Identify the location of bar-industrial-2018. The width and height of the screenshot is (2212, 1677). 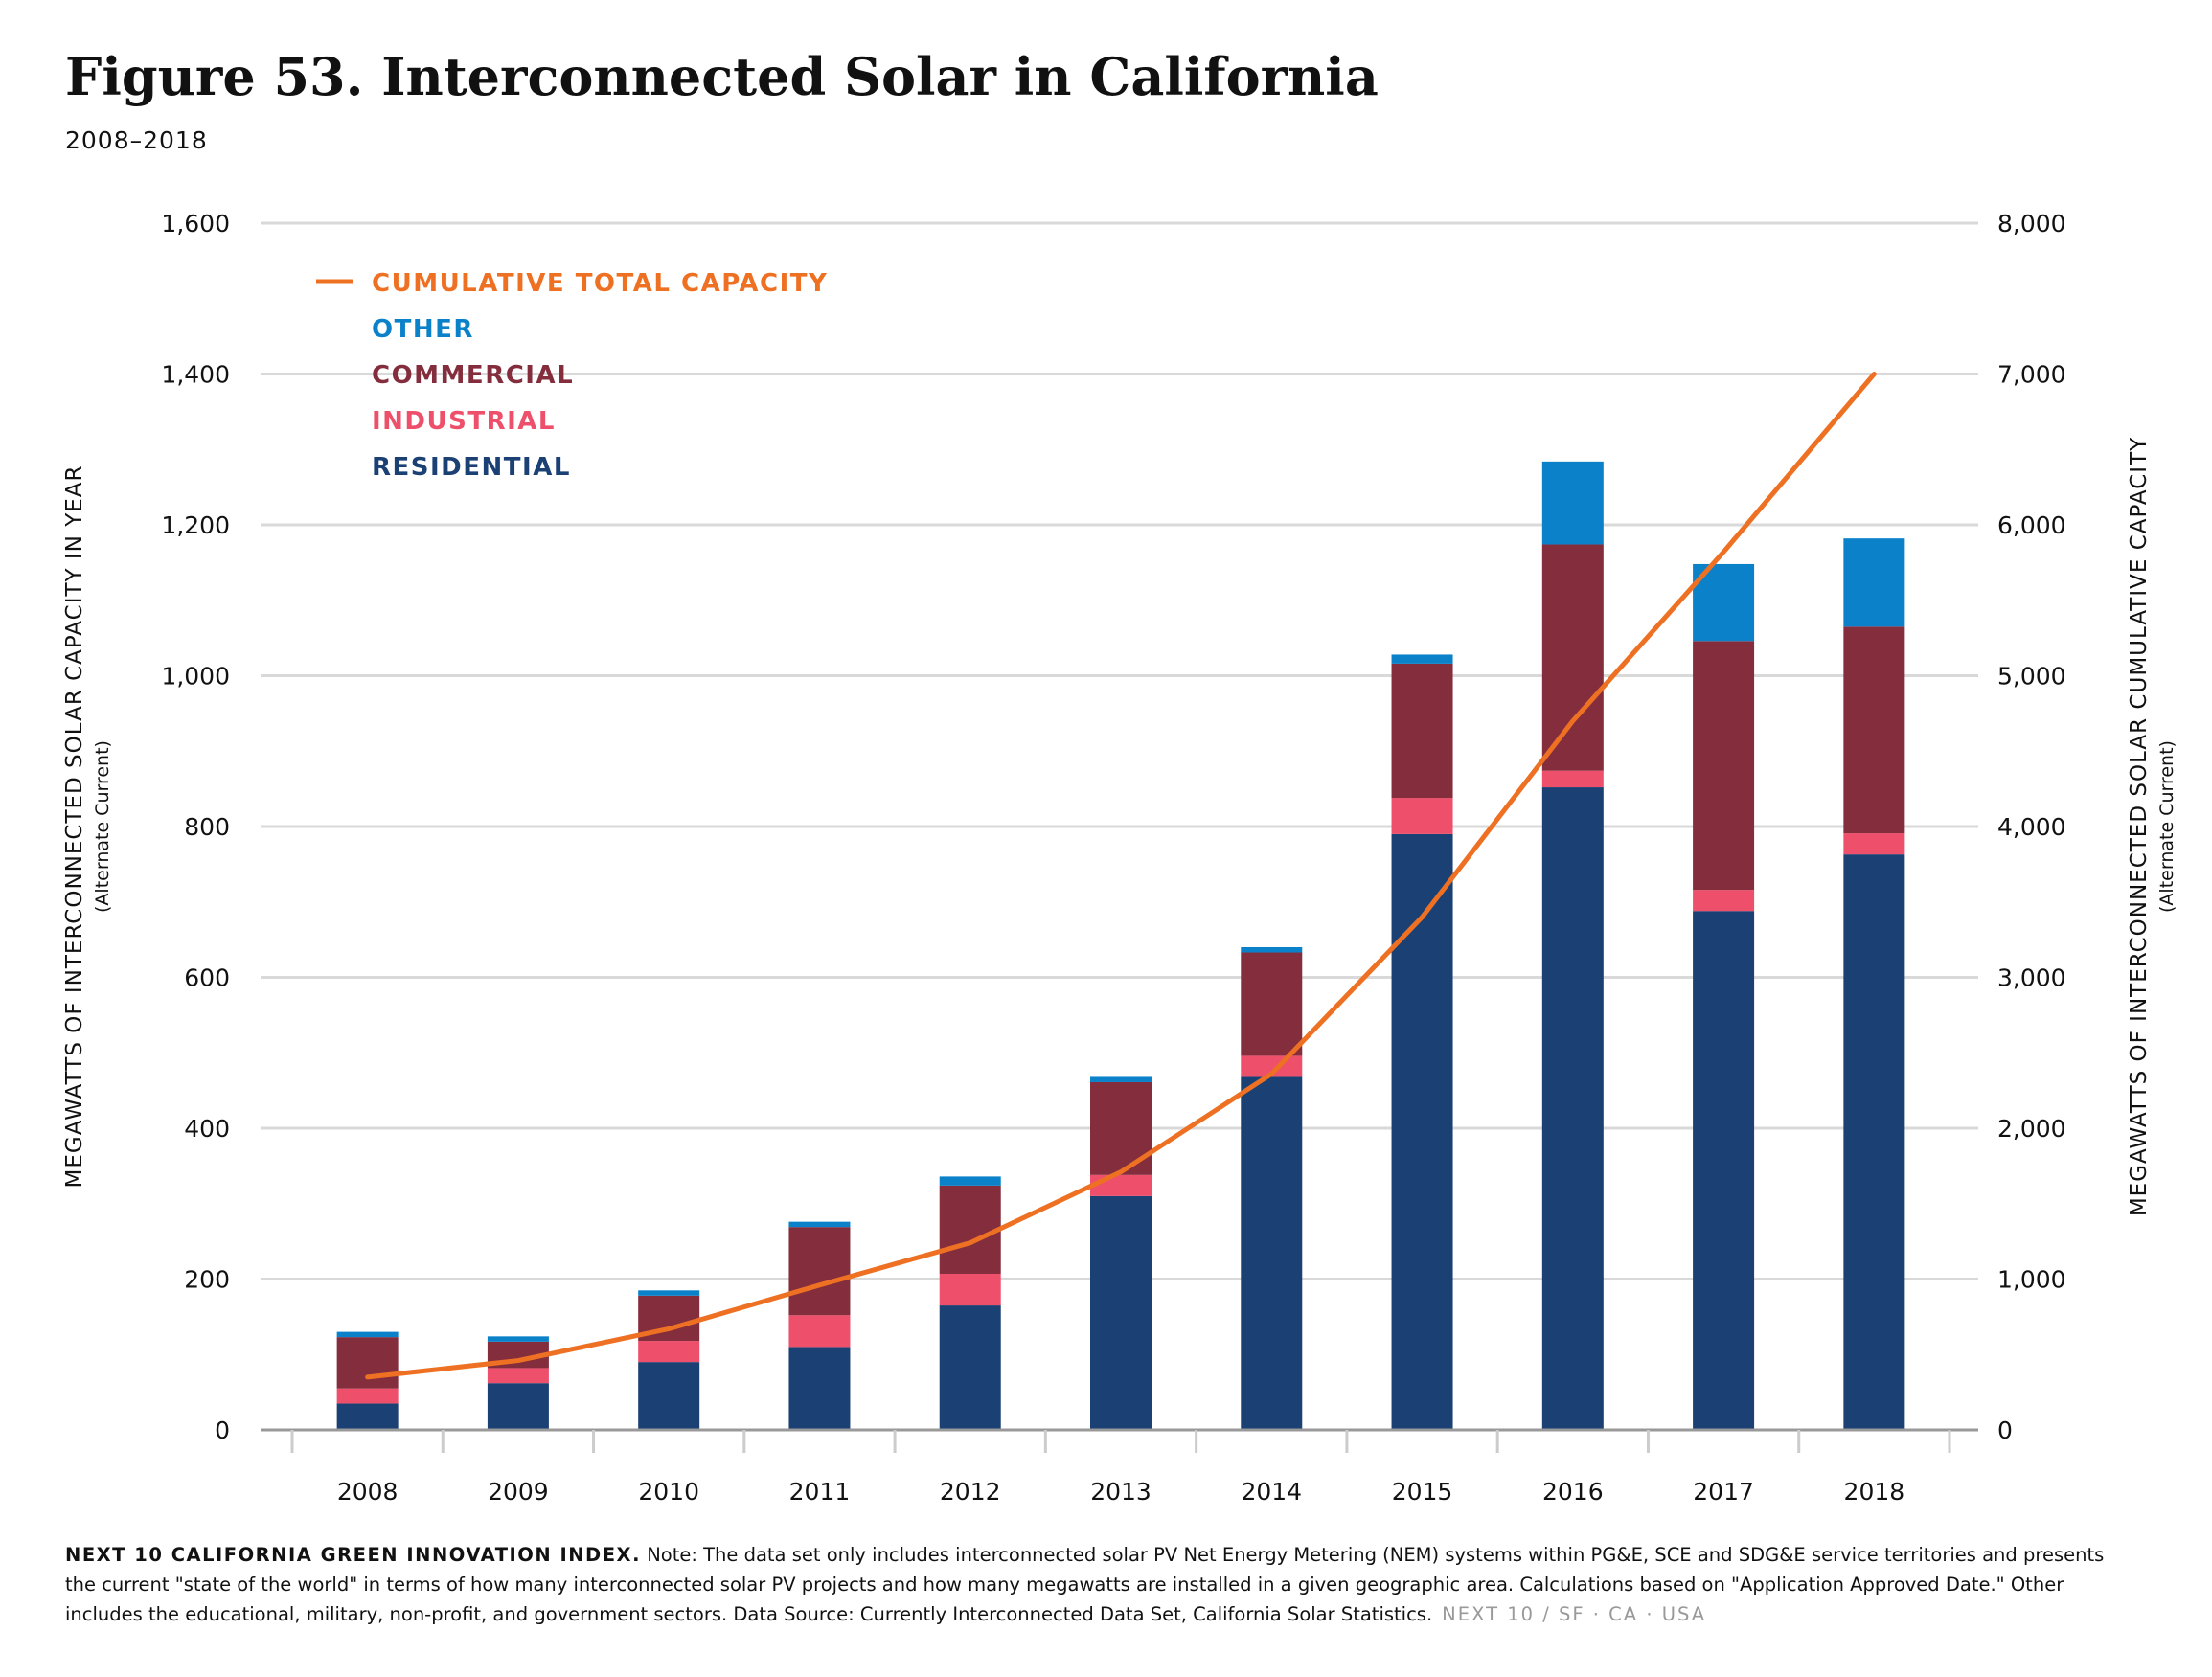
(1874, 844).